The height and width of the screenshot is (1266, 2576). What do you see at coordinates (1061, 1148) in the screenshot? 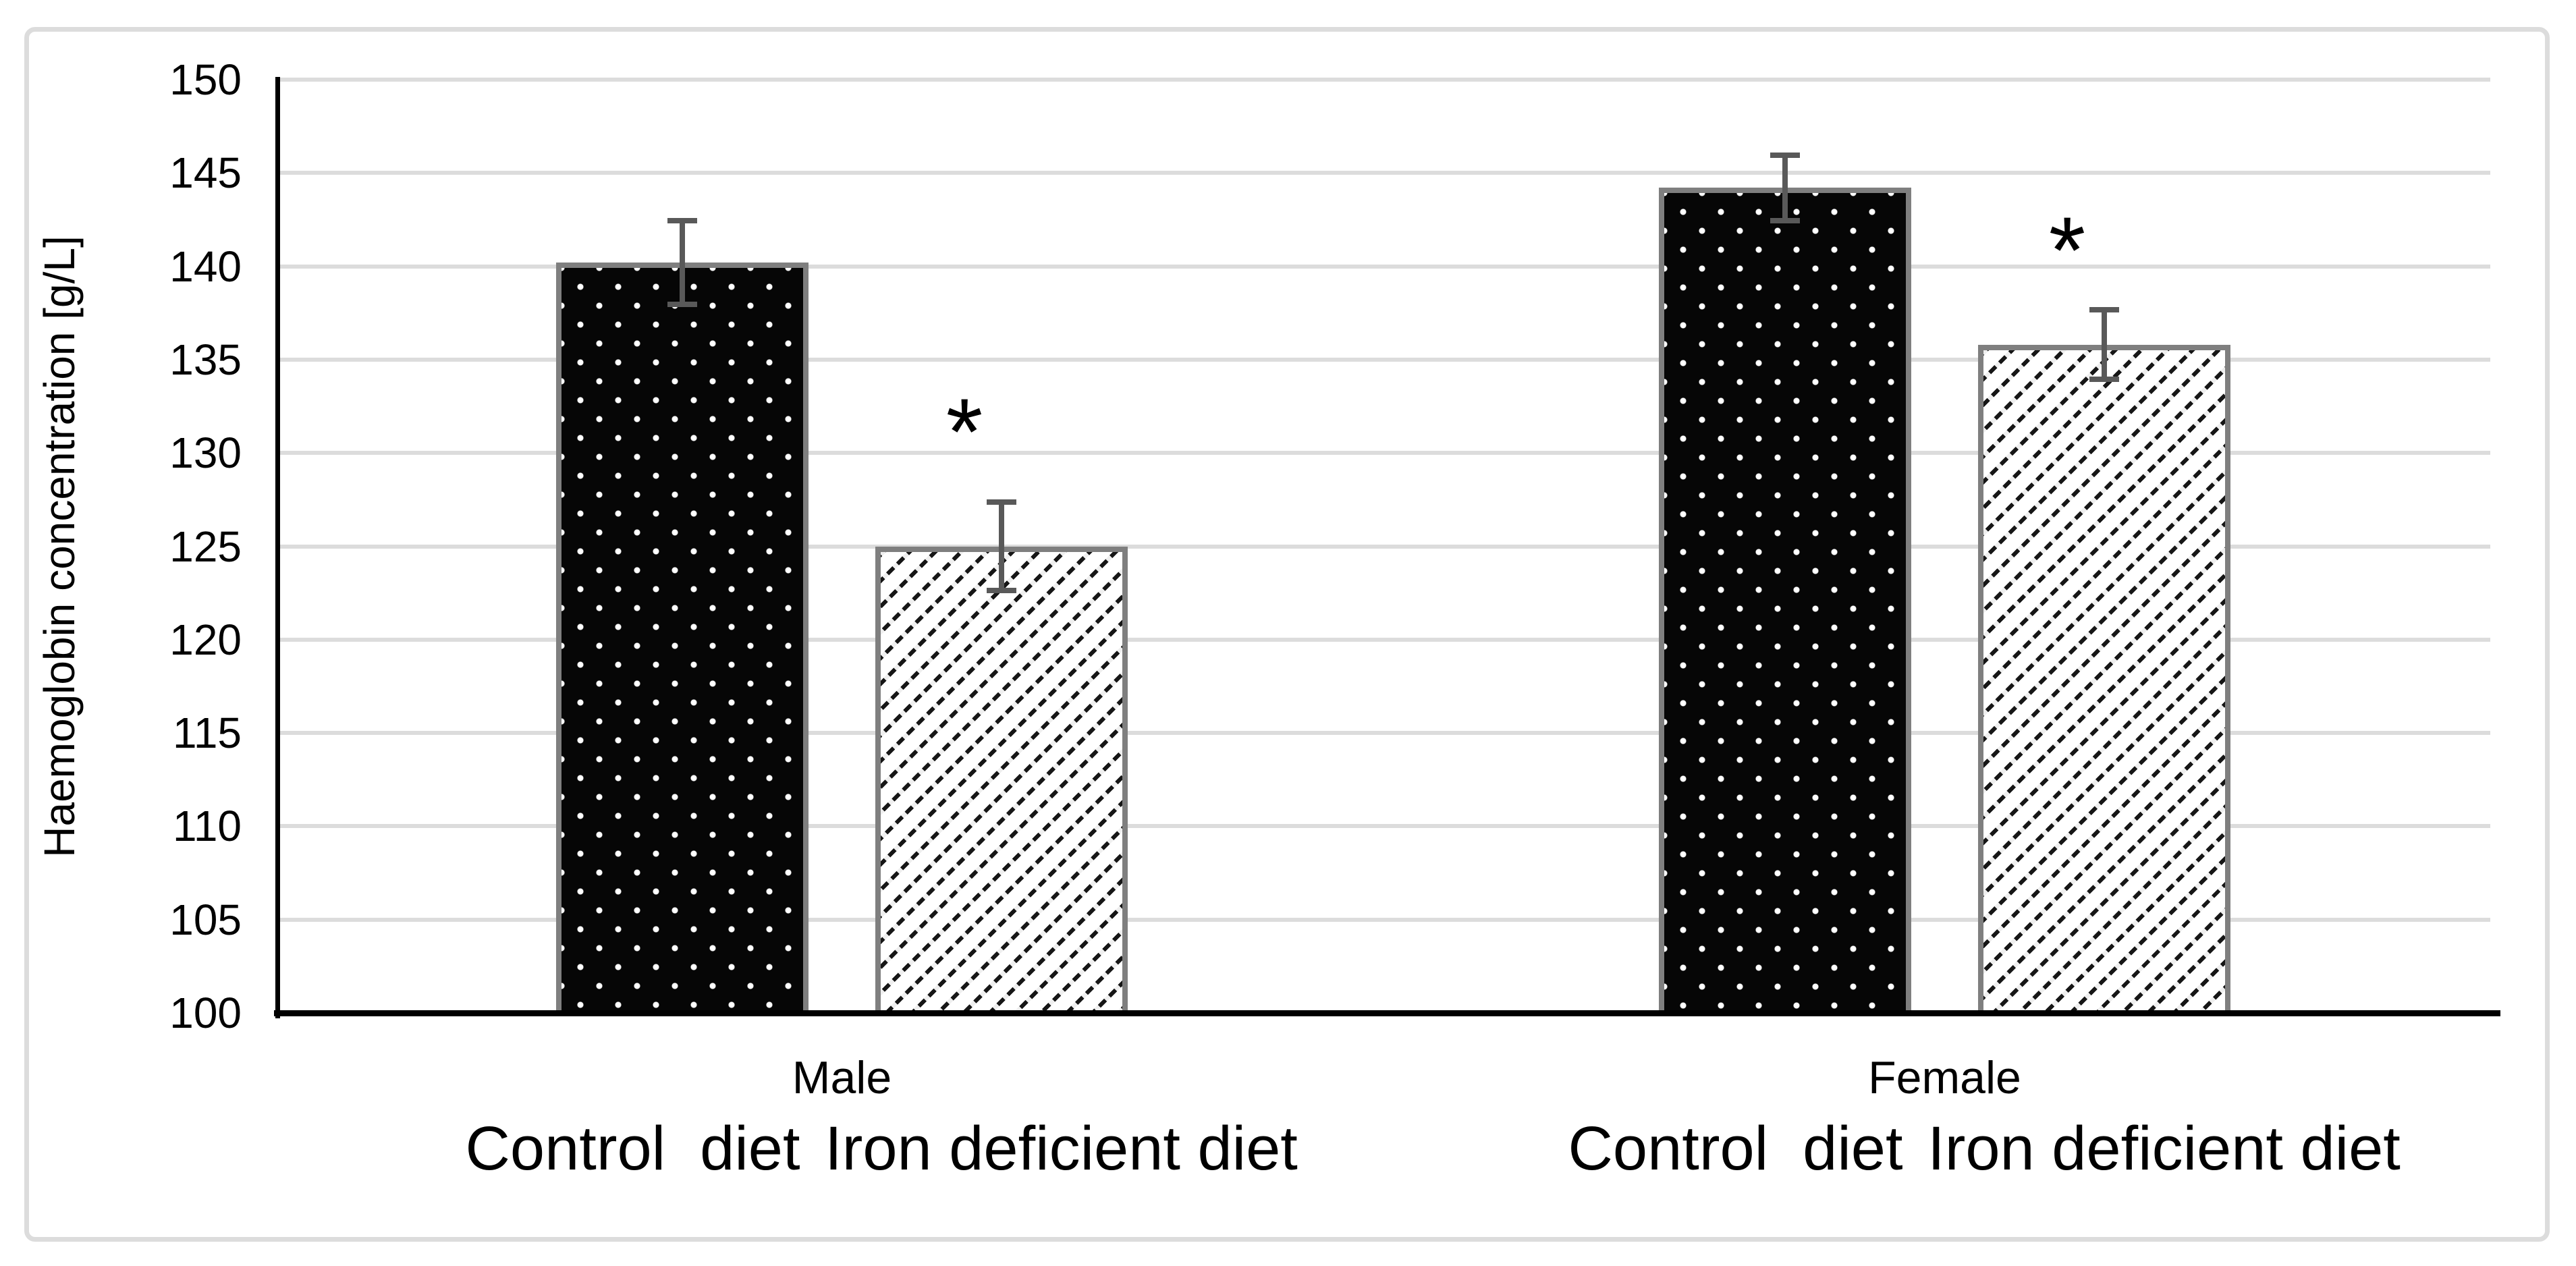
I see `series-label-iron-deficient-diet-male: Iron deficient diet` at bounding box center [1061, 1148].